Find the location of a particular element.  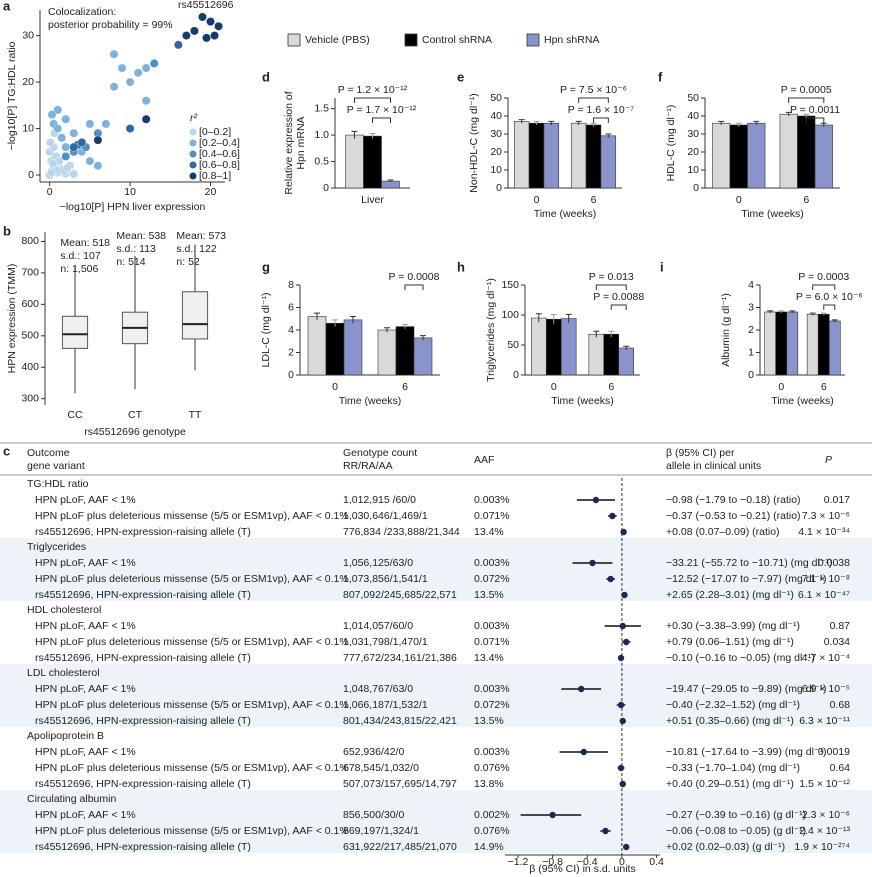

annotation: Mean: 573 is located at coordinates (201, 236).